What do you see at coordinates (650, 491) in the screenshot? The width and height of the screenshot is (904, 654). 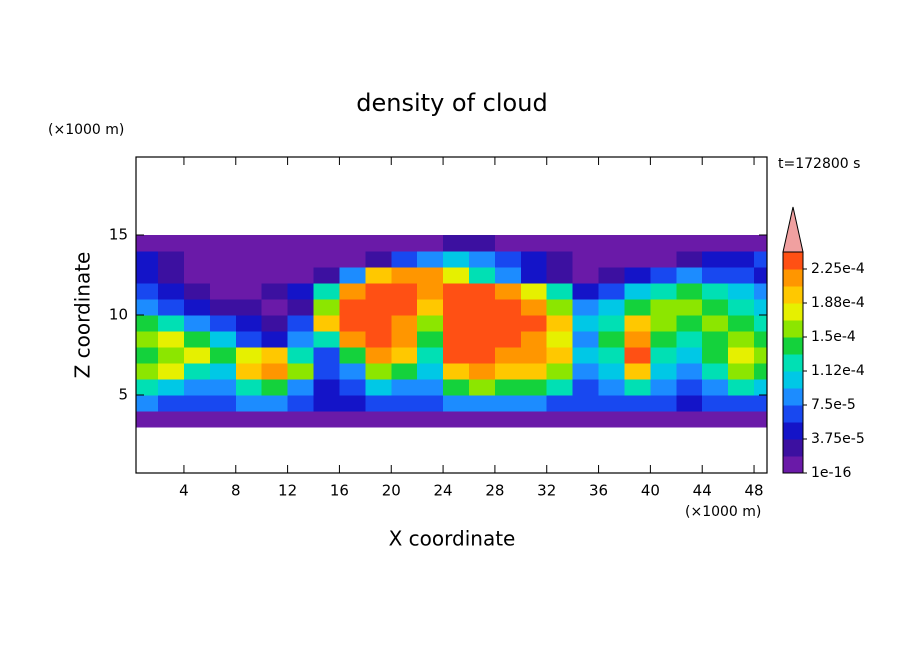 I see `x-tick-label: 40` at bounding box center [650, 491].